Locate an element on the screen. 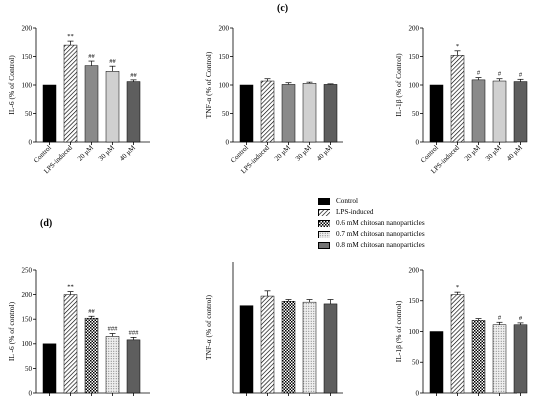 Image resolution: width=550 pixels, height=404 pixels. y-axis-title: TNF-α (% of control) is located at coordinates (208, 327).